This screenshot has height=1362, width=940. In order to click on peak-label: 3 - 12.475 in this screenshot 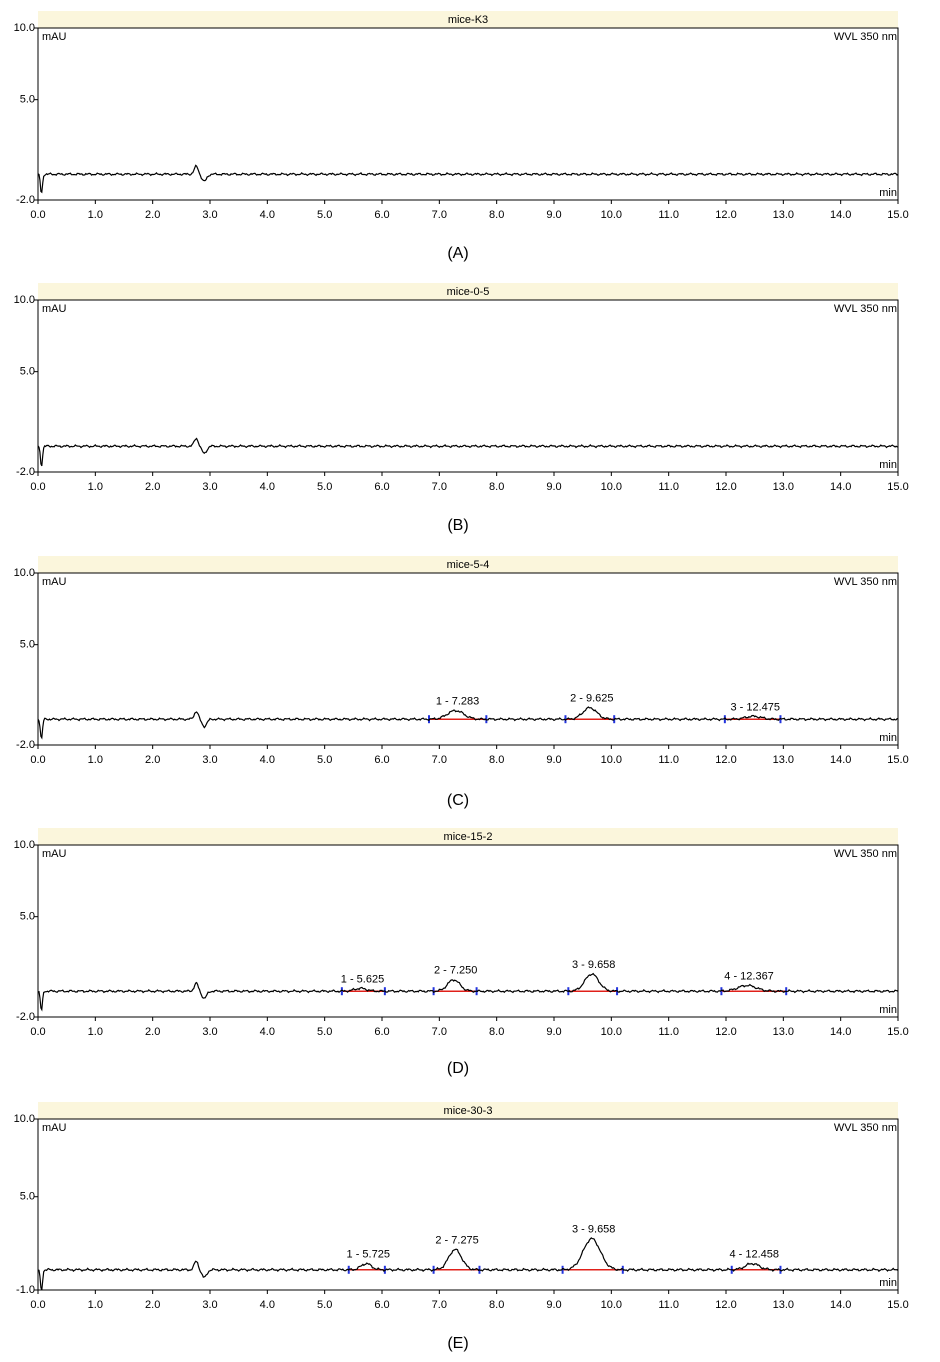, I will do `click(755, 707)`.